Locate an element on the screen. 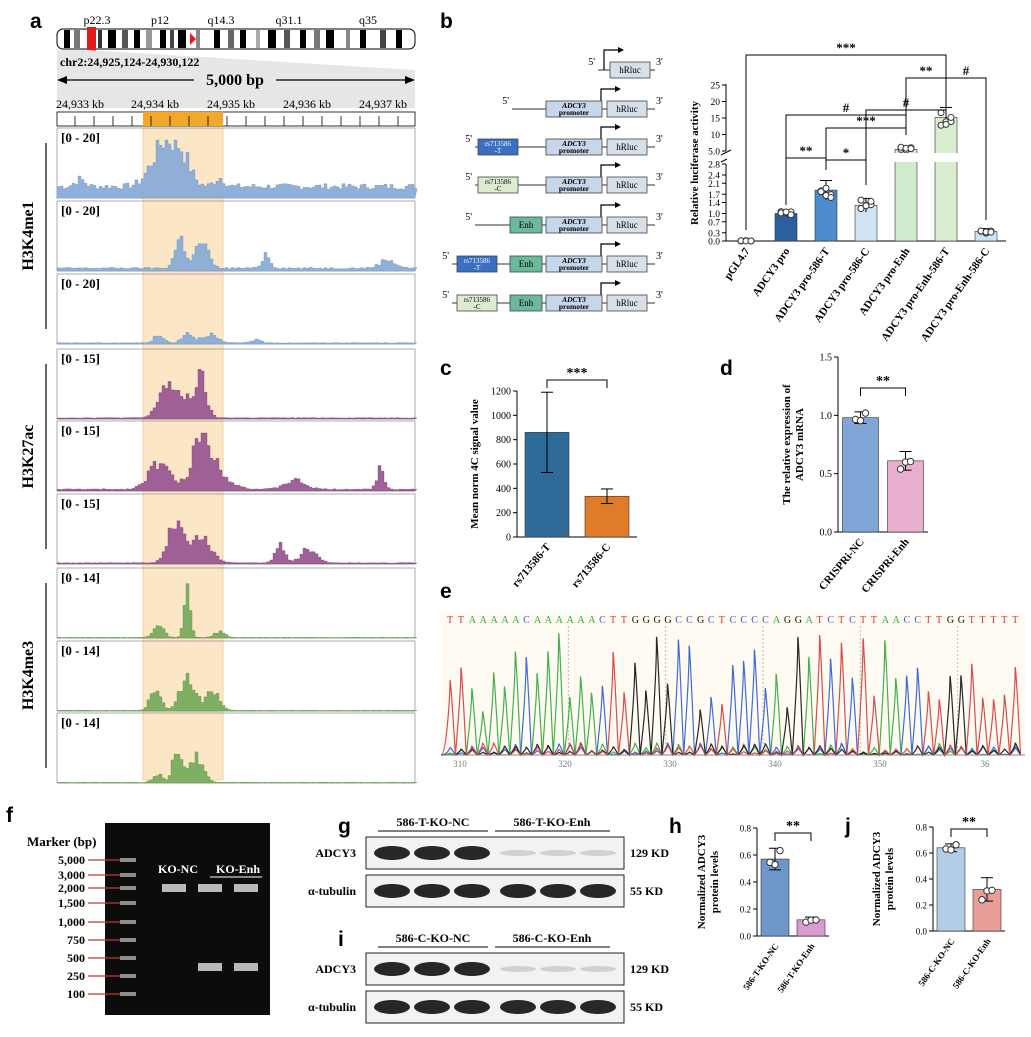 Image resolution: width=1031 pixels, height=1037 pixels. panel-label-c: c is located at coordinates (446, 368).